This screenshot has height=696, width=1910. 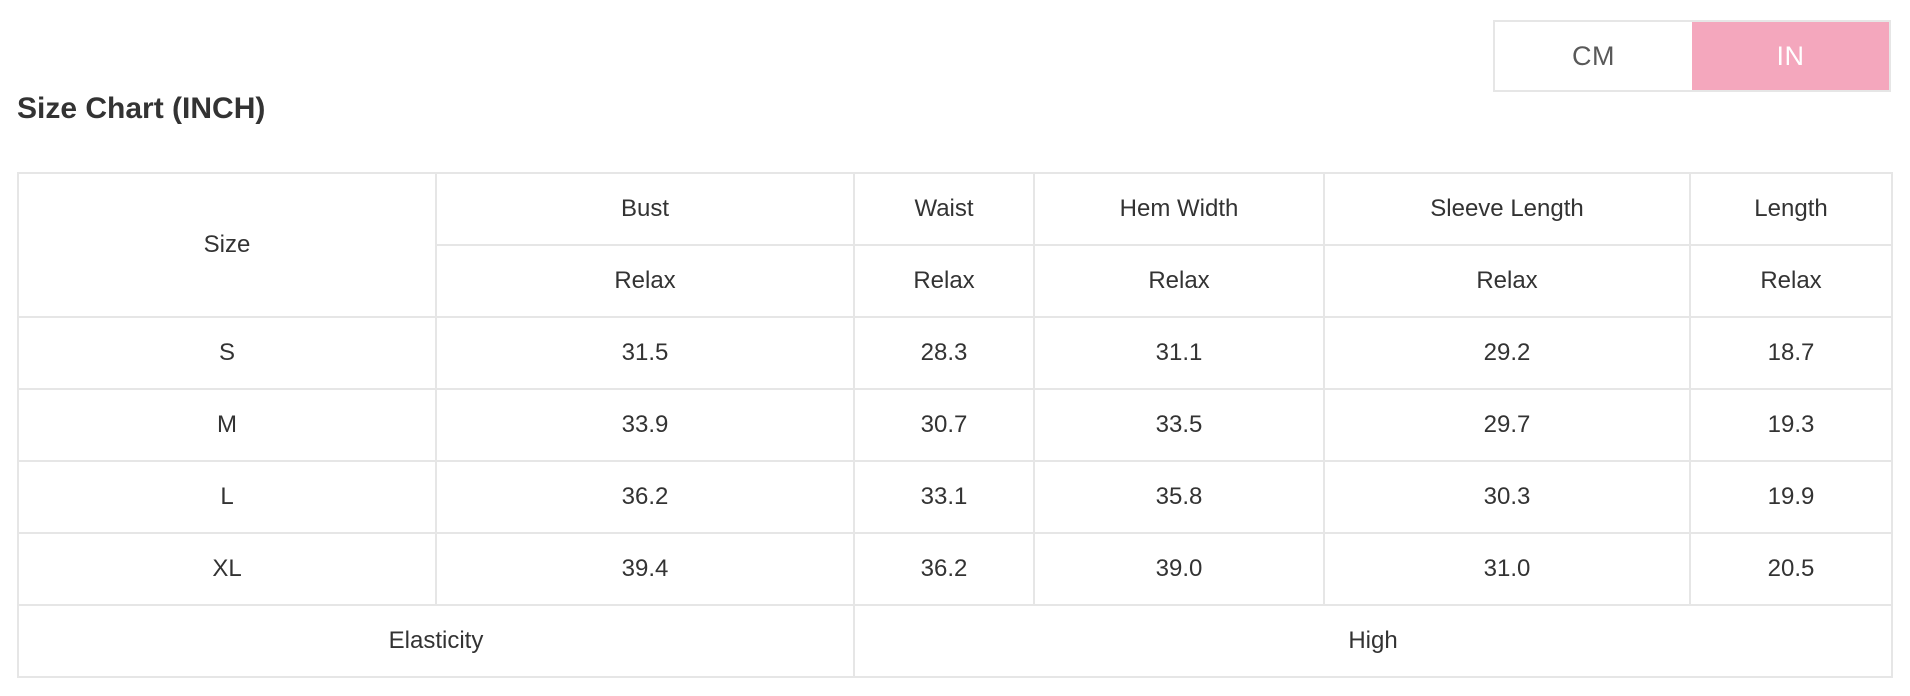 What do you see at coordinates (1373, 641) in the screenshot?
I see `elasticity-value-cell: High` at bounding box center [1373, 641].